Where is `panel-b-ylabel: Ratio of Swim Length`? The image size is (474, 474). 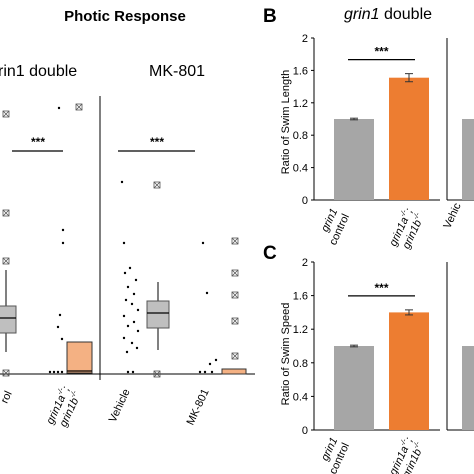
panel-b-ylabel: Ratio of Swim Length is located at coordinates (286, 122).